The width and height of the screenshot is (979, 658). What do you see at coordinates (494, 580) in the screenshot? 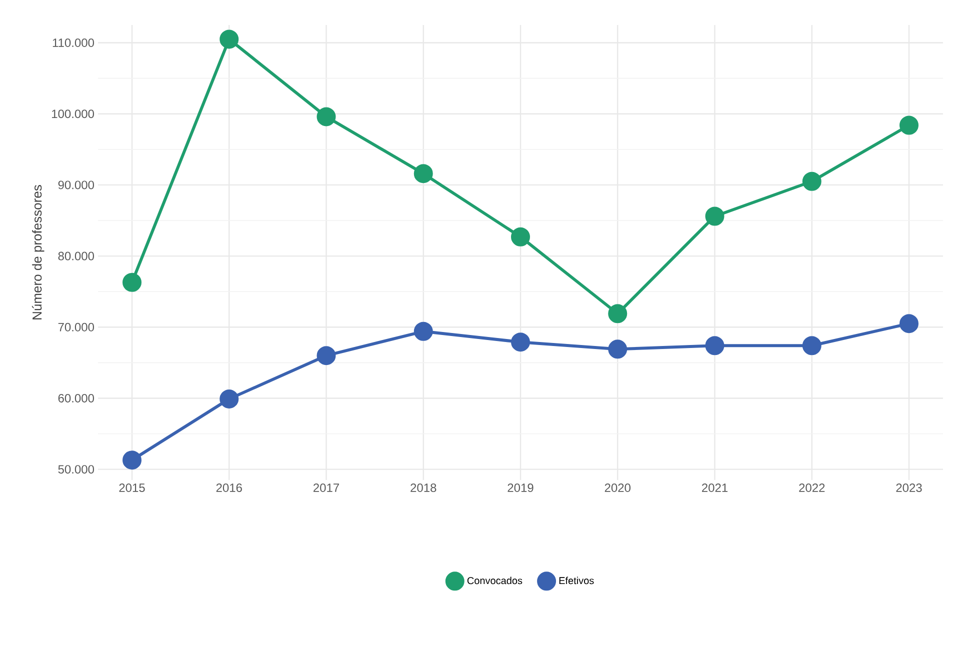
I see `legend-label: Convocados` at bounding box center [494, 580].